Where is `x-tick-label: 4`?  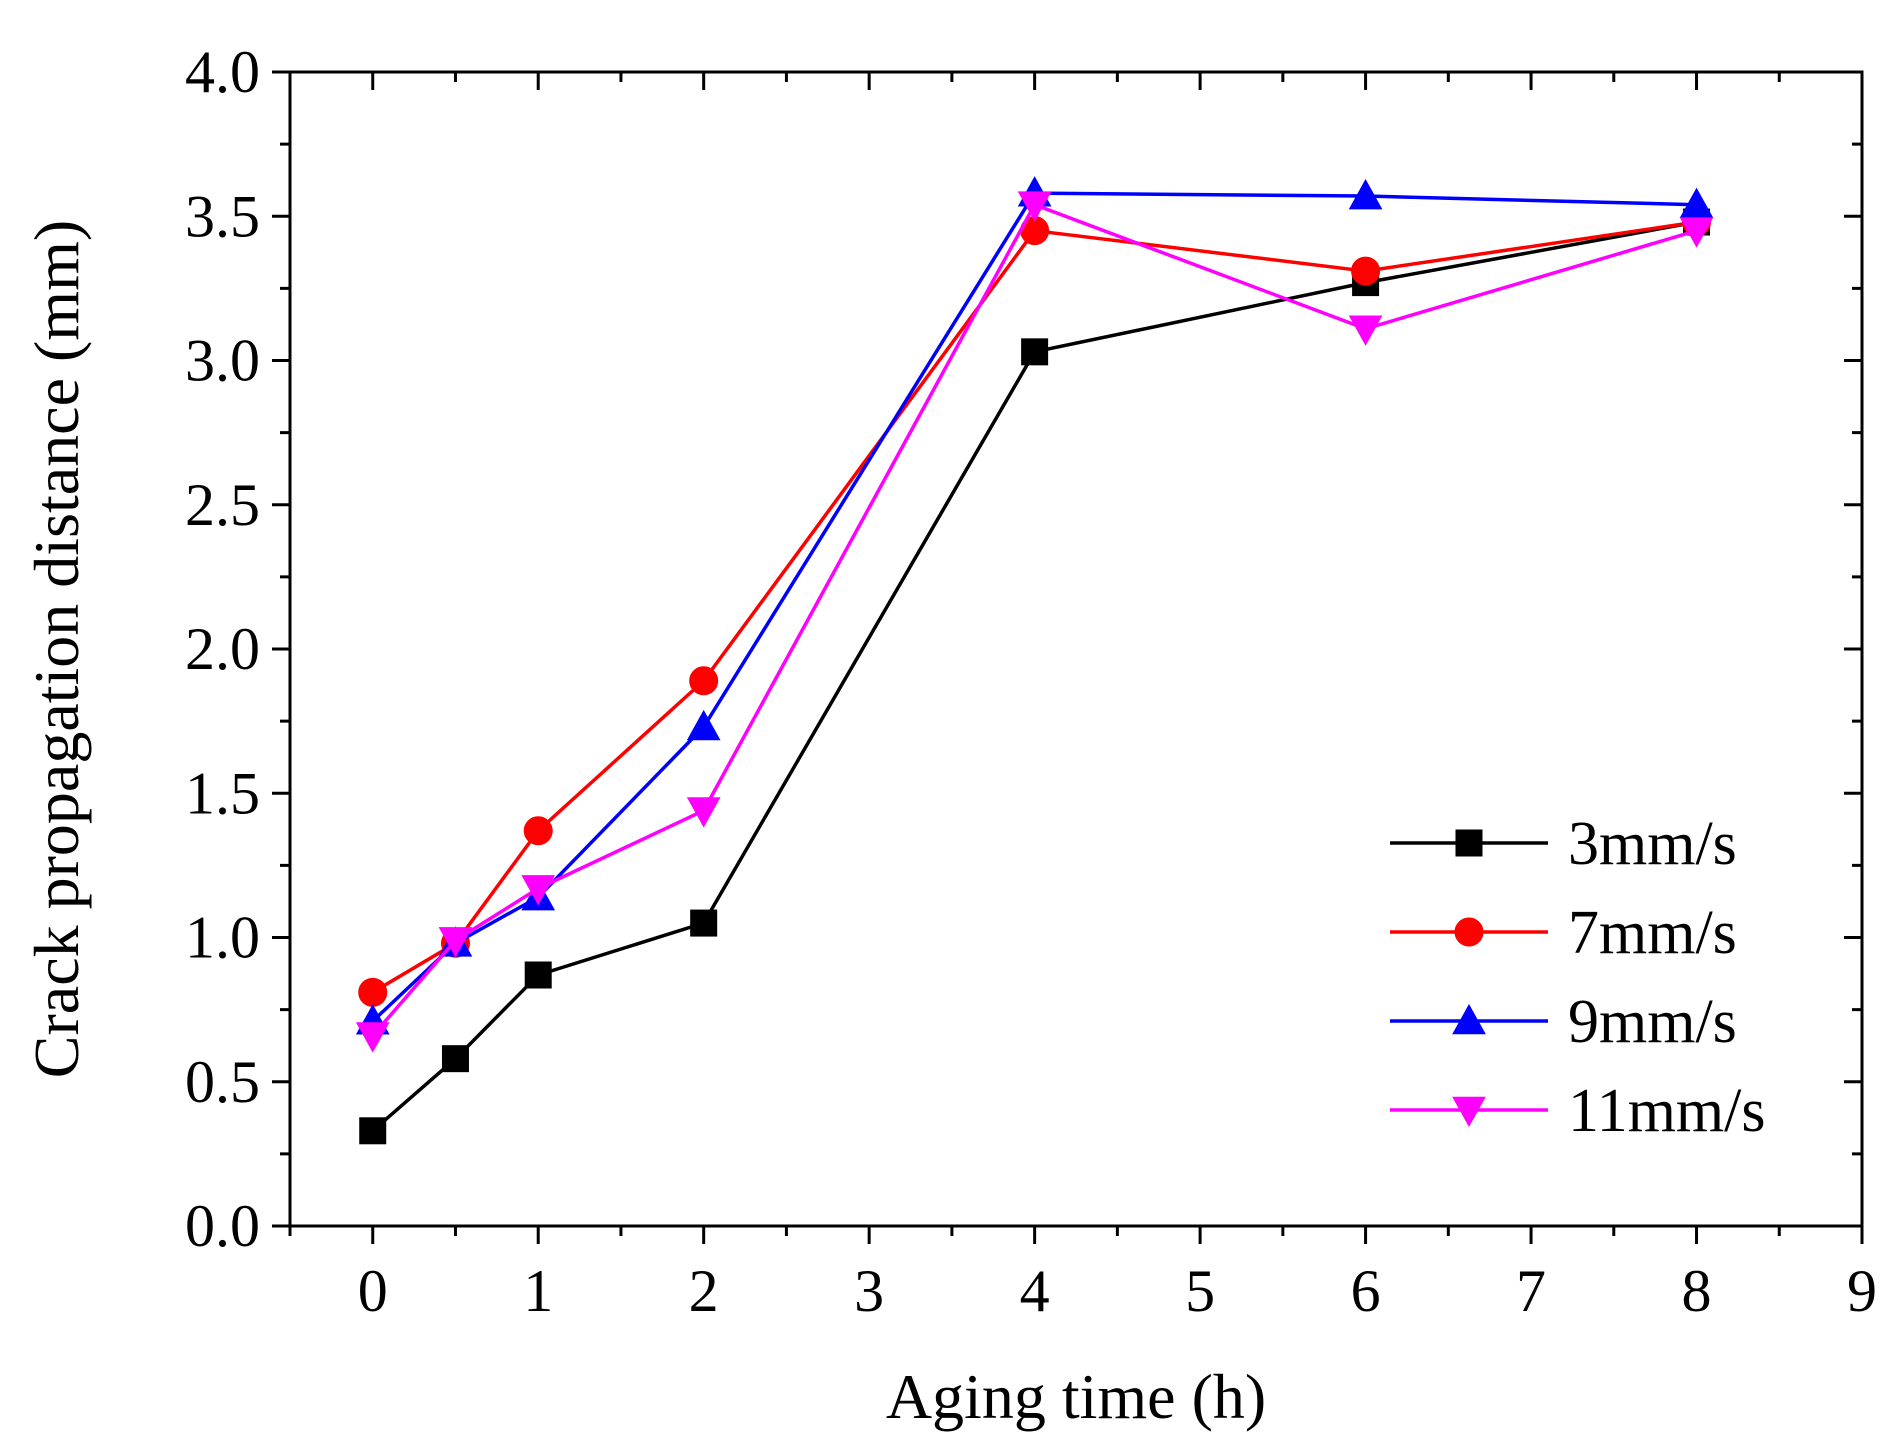
x-tick-label: 4 is located at coordinates (1035, 1291).